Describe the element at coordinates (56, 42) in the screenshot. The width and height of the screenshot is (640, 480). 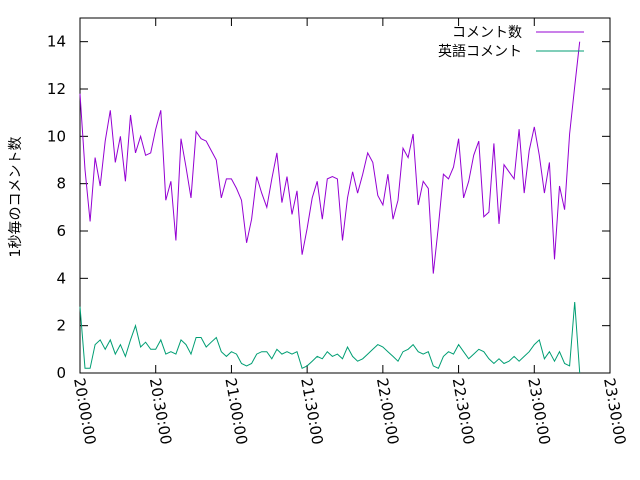
I see `y-tick-label-7: 14` at that location.